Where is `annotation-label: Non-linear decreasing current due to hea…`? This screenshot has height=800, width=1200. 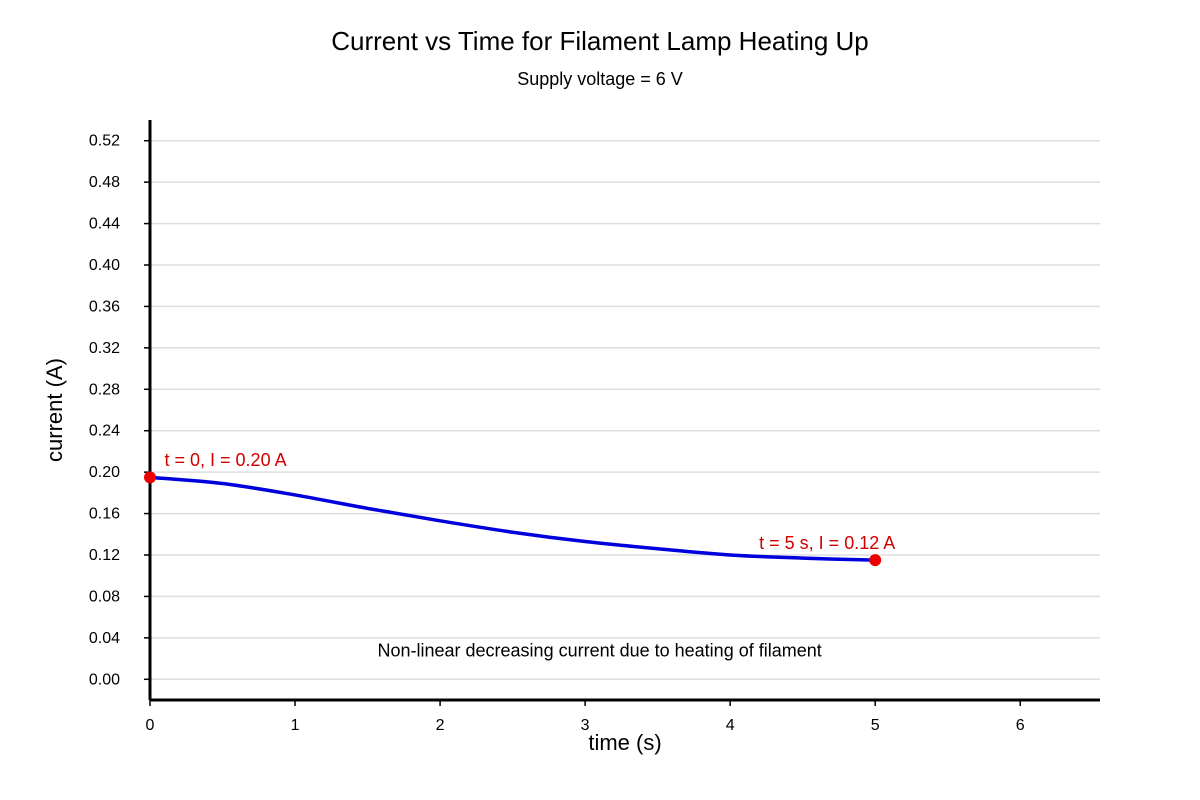
annotation-label: Non-linear decreasing current due to hea… is located at coordinates (599, 651).